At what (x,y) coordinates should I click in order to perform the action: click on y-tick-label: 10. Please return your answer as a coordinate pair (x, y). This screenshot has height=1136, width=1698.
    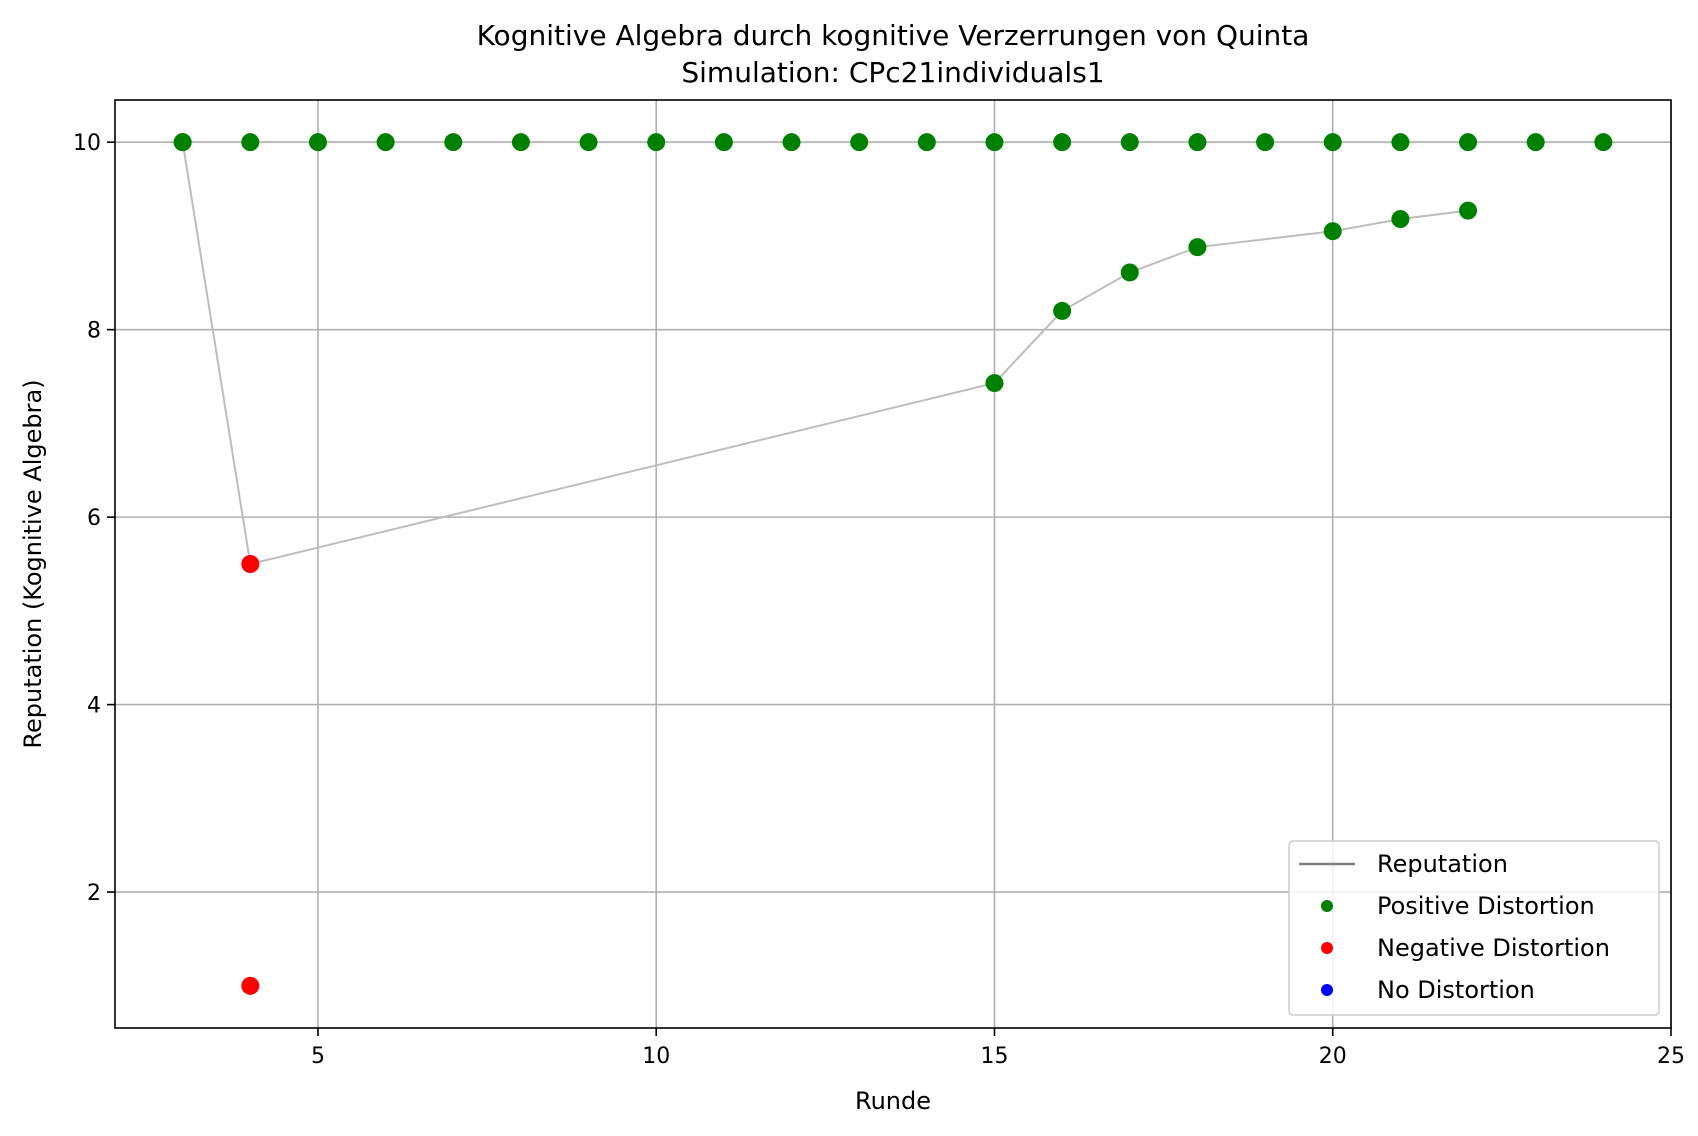
    Looking at the image, I should click on (87, 143).